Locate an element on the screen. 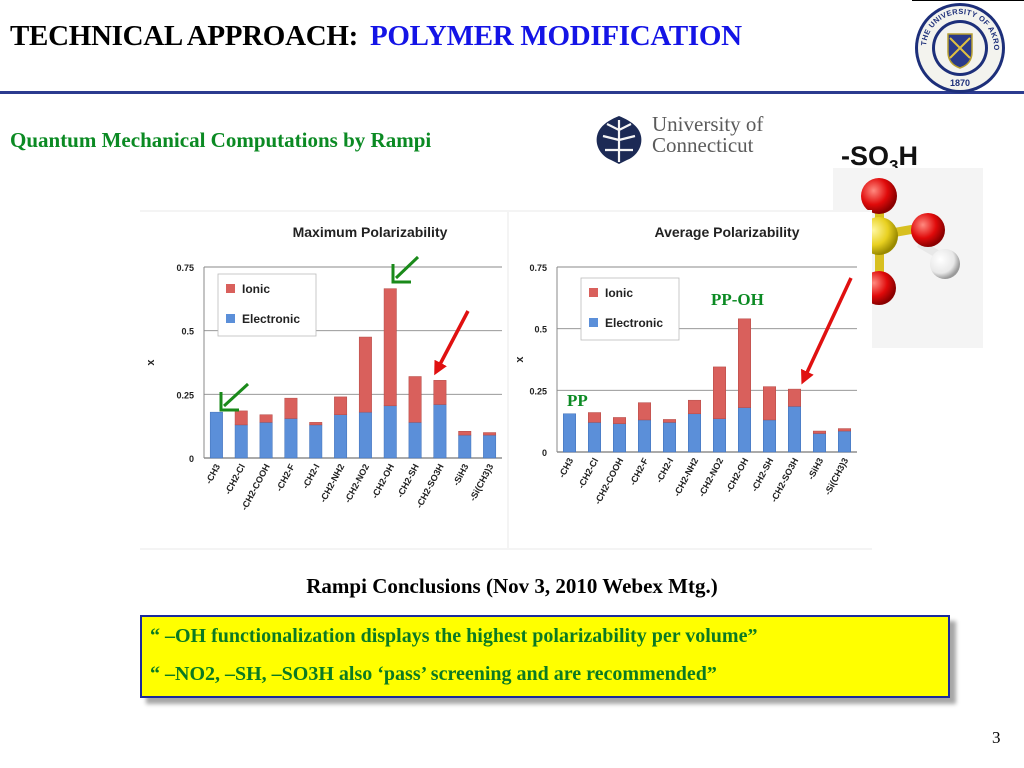 The width and height of the screenshot is (1024, 768). uconn-wordmark: University of Connecticut is located at coordinates (707, 135).